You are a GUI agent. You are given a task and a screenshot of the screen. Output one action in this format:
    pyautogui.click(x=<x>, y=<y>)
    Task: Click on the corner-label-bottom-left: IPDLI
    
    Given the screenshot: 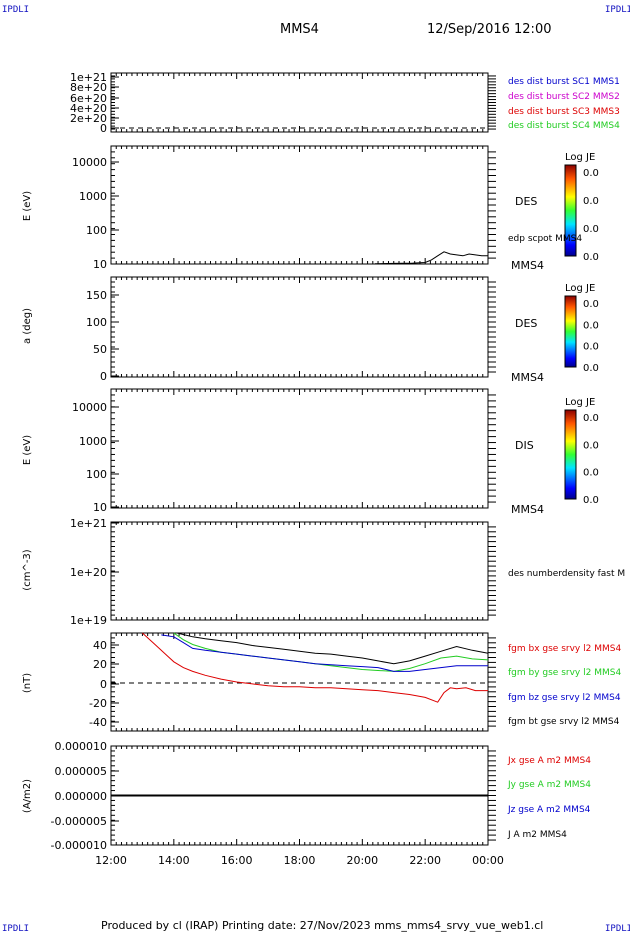 What is the action you would take?
    pyautogui.click(x=16, y=929)
    